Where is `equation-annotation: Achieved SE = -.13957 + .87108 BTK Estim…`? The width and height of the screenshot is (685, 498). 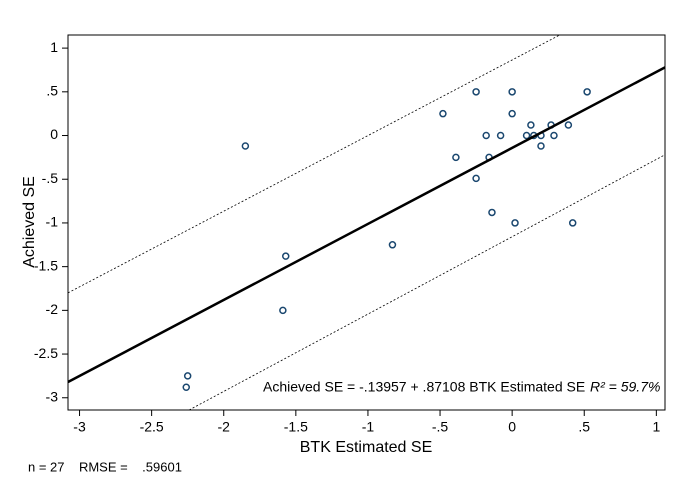 equation-annotation: Achieved SE = -.13957 + .87108 BTK Estim… is located at coordinates (424, 387).